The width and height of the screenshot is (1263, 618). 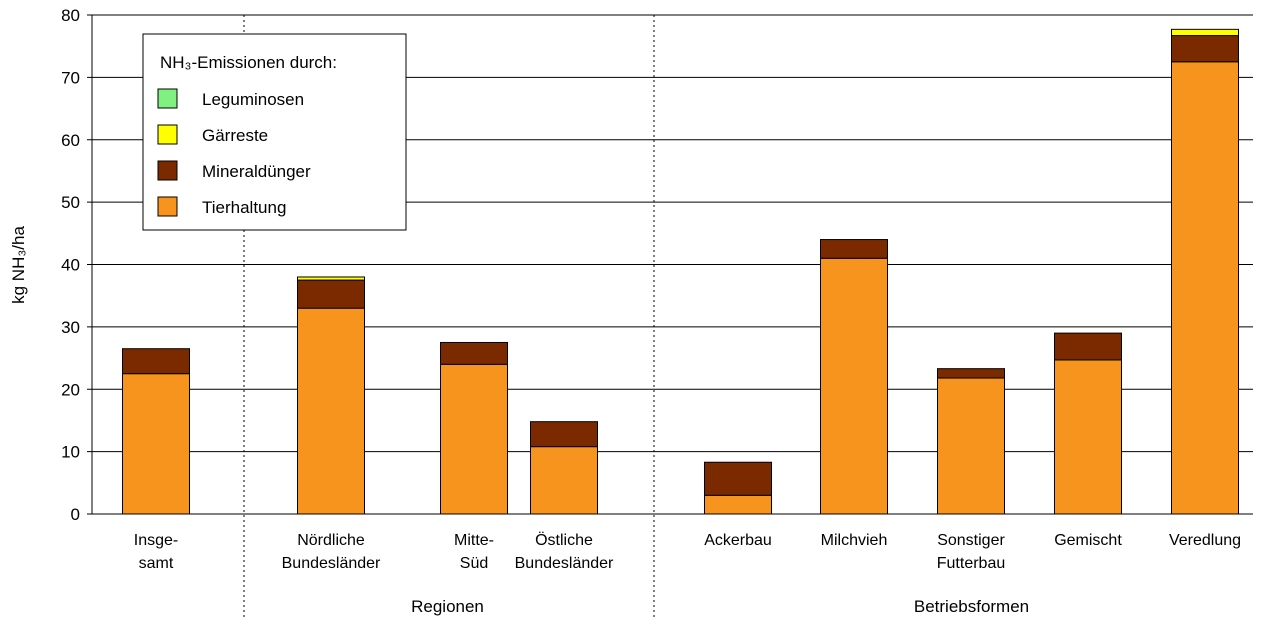 I want to click on legend-entry-label: Tierhaltung, so click(x=244, y=207).